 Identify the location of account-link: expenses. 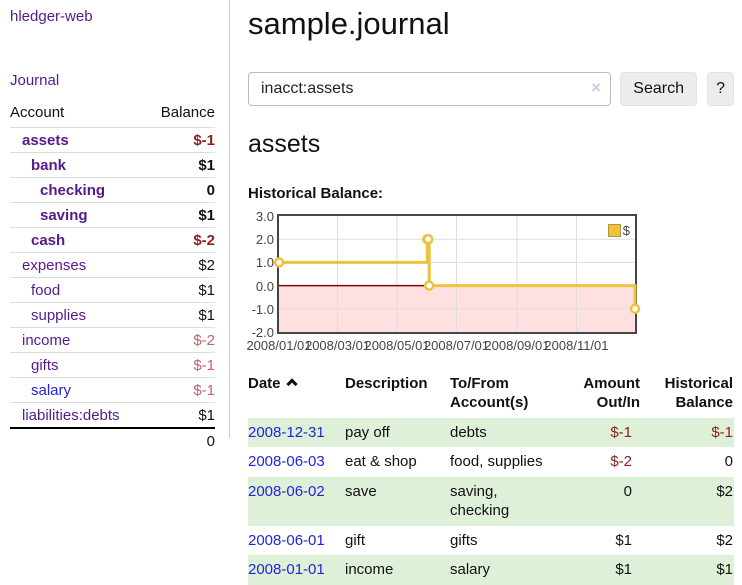
(54, 265).